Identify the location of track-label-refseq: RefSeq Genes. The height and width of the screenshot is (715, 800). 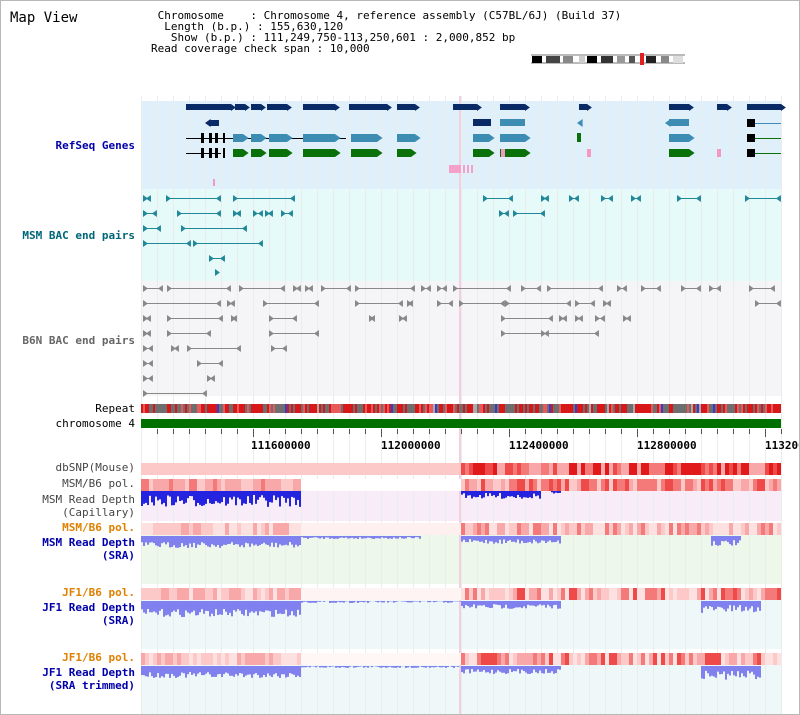
(95, 145).